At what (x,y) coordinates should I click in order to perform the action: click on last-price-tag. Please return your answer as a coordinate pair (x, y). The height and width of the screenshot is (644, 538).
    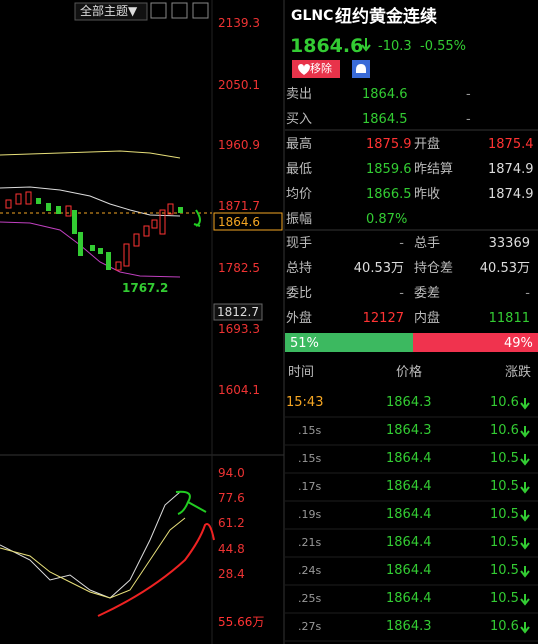
    Looking at the image, I should click on (248, 221).